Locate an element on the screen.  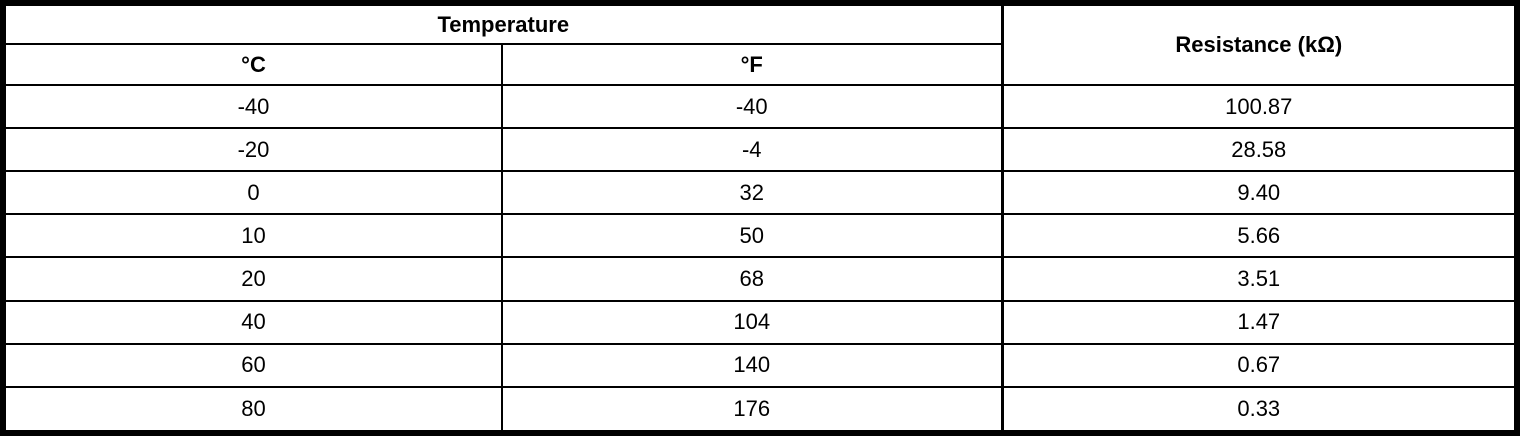
table-row: 20 68 3.51 is located at coordinates (760, 279).